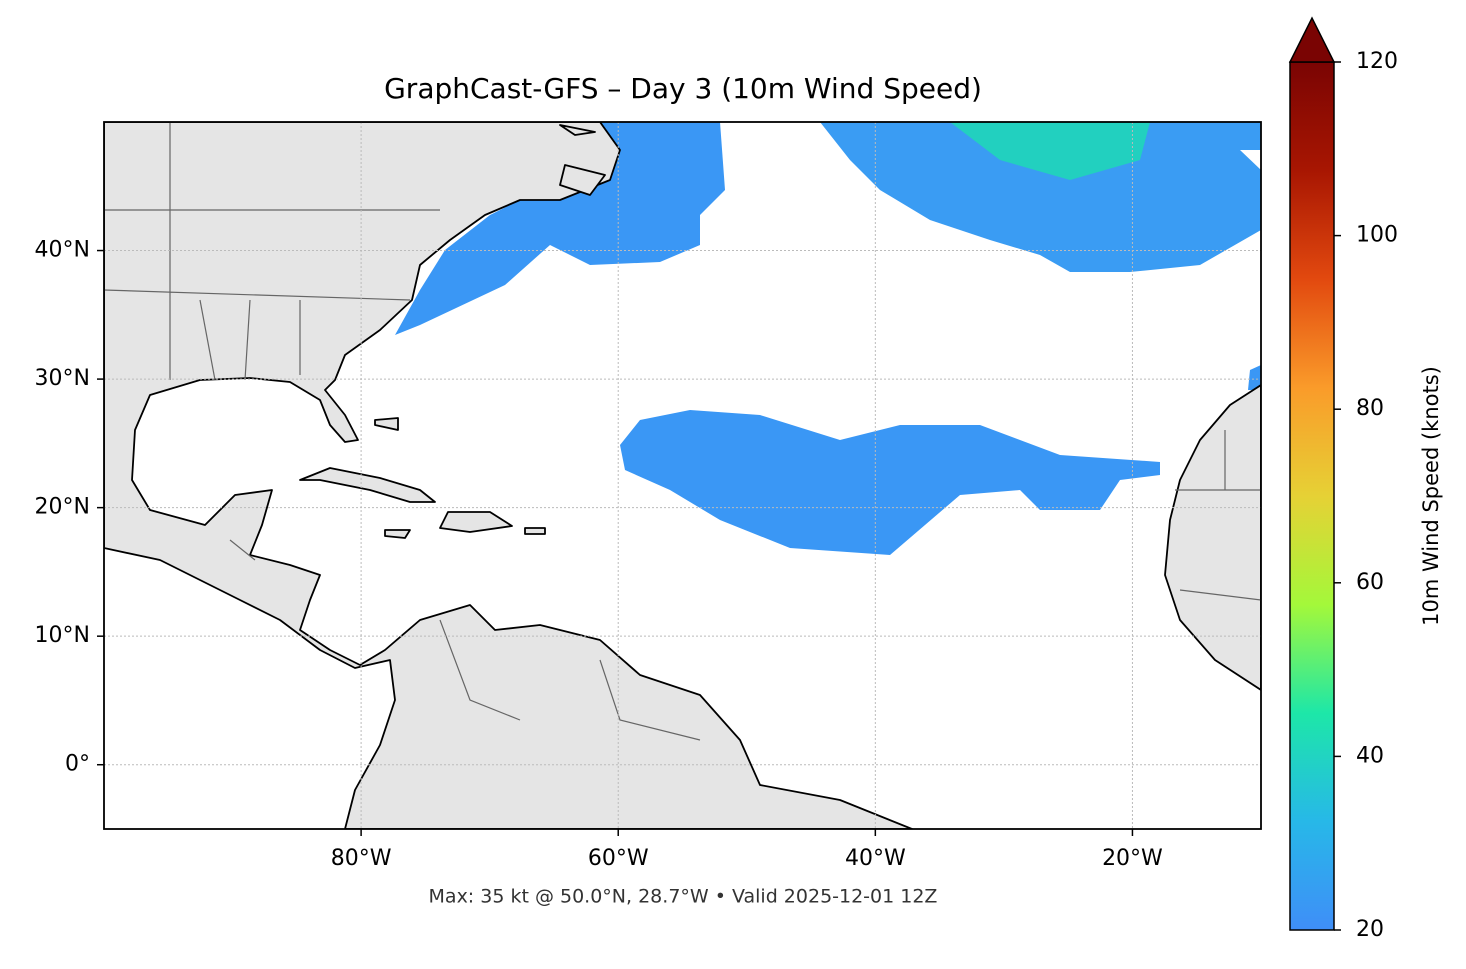 The image size is (1466, 969). I want to click on colorbar-tick-label: 20, so click(1370, 929).